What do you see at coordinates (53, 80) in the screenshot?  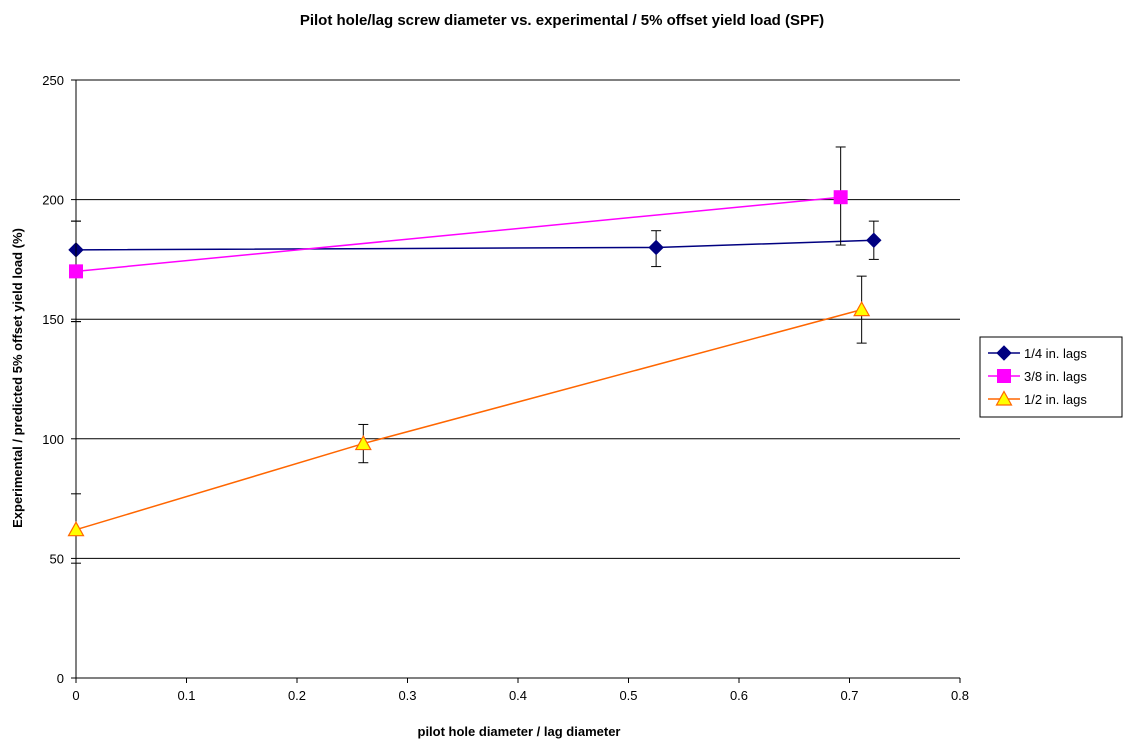 I see `y-tick-label-250: 250` at bounding box center [53, 80].